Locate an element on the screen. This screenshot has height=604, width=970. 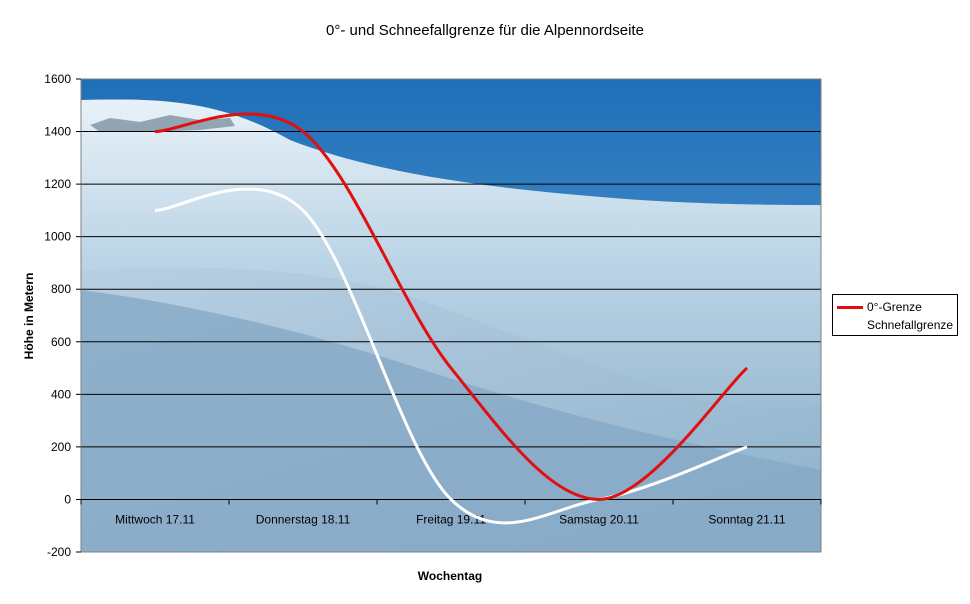
y-axis-label: Höhe in Metern is located at coordinates (29, 316).